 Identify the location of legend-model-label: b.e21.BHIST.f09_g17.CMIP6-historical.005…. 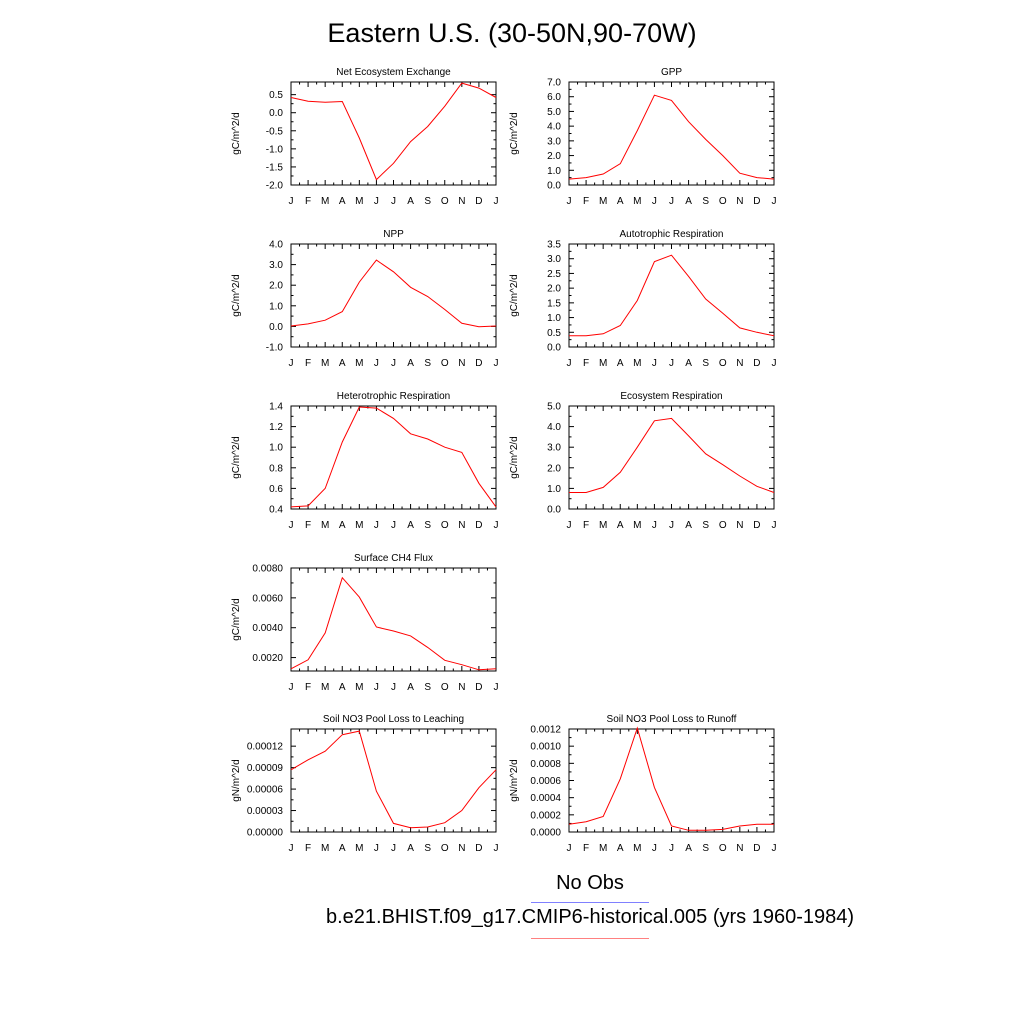
(590, 917).